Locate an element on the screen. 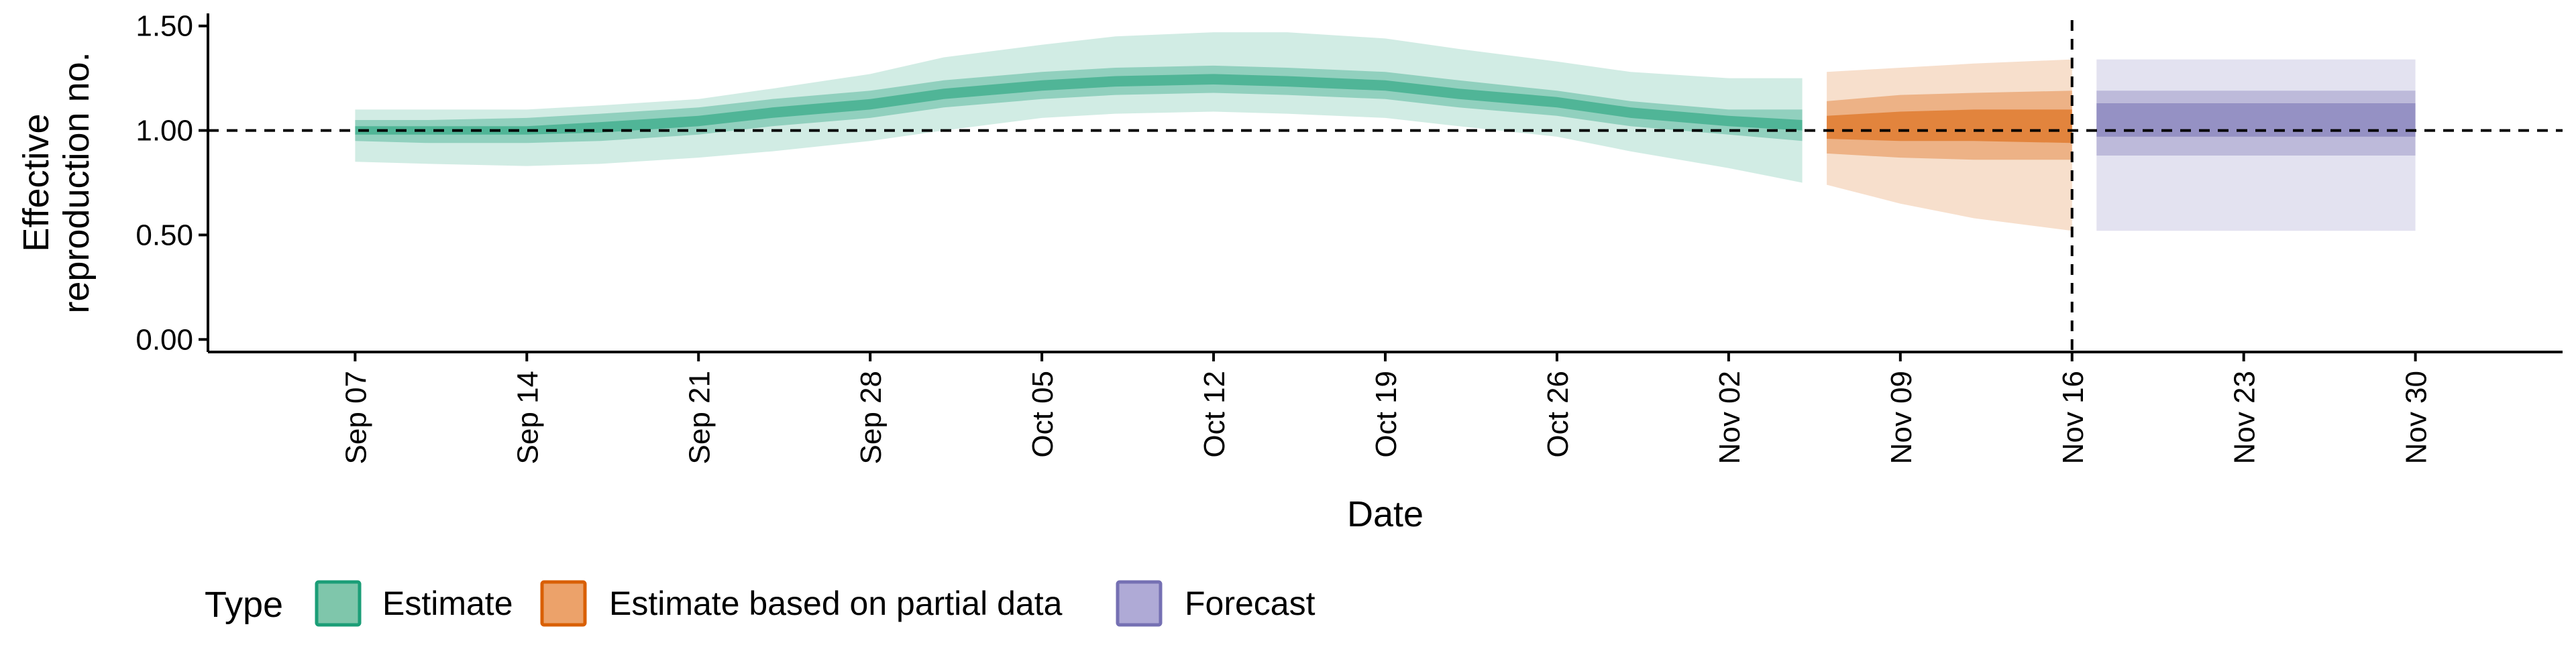  y-tick-label: 0.50 is located at coordinates (164, 235).